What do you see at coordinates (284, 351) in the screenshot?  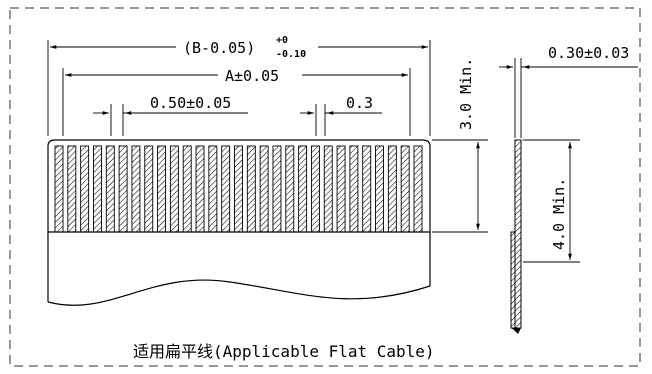 I see `caption: 适用扁平线(Applicable Flat Cable)` at bounding box center [284, 351].